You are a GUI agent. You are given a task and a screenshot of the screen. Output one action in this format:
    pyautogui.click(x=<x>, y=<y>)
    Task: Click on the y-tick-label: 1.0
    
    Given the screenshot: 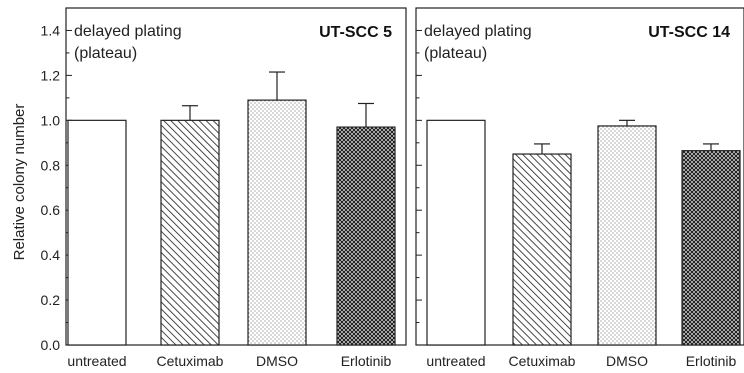 What is the action you would take?
    pyautogui.click(x=51, y=120)
    